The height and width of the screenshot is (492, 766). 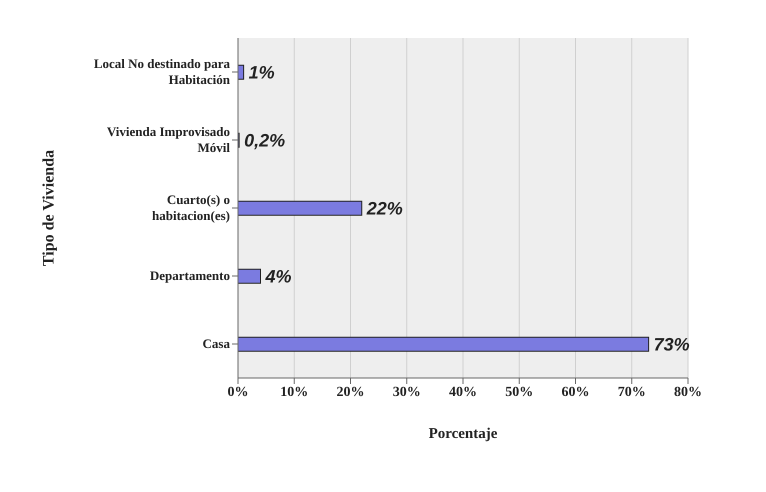 What do you see at coordinates (216, 343) in the screenshot?
I see `y-tick-label: Casa` at bounding box center [216, 343].